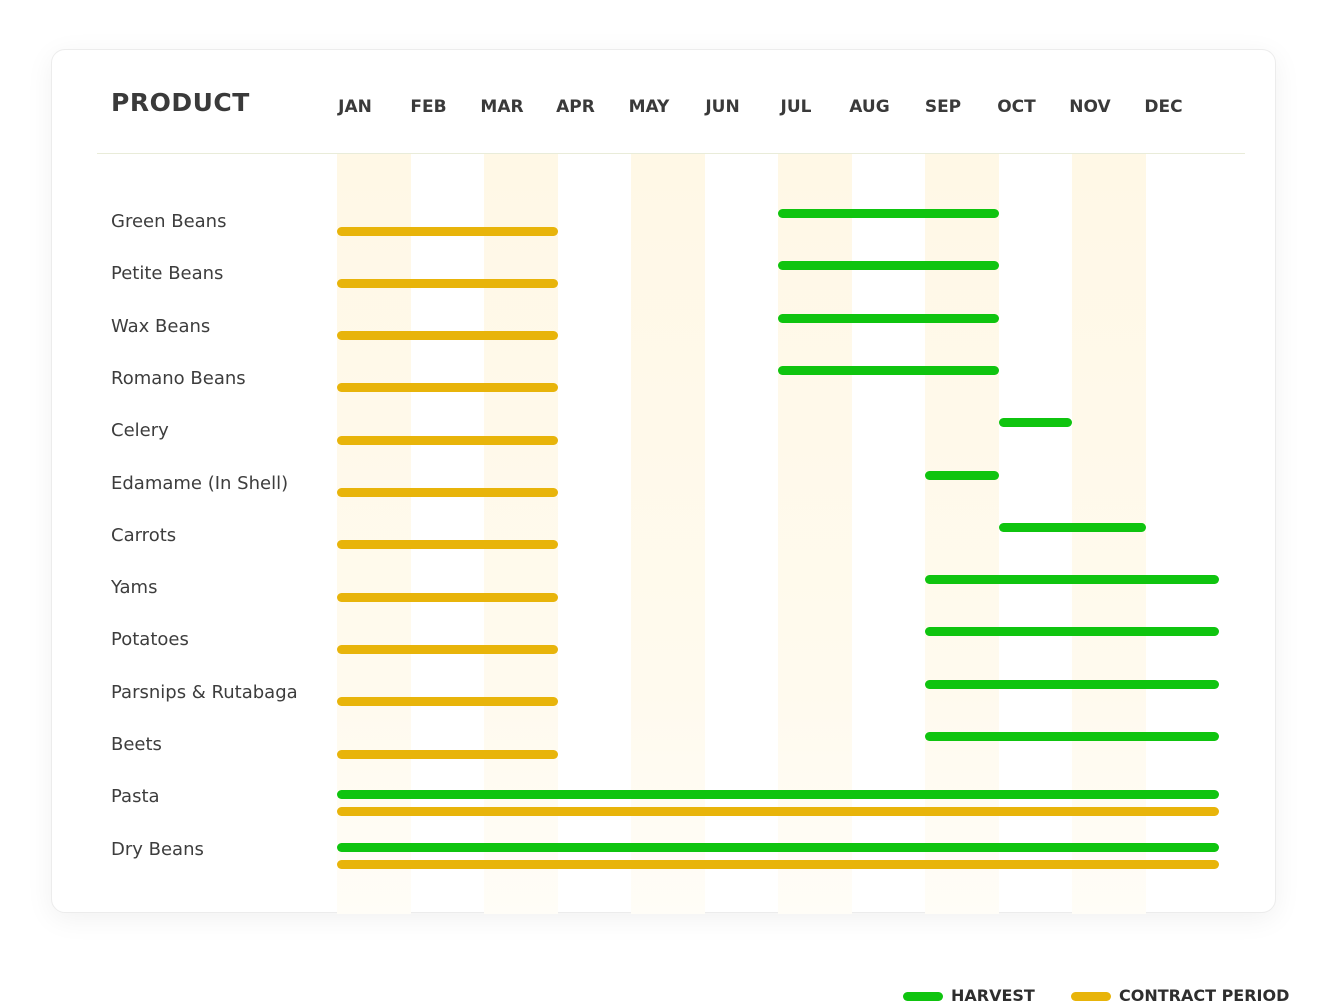  What do you see at coordinates (167, 274) in the screenshot?
I see `product-label: Petite Beans` at bounding box center [167, 274].